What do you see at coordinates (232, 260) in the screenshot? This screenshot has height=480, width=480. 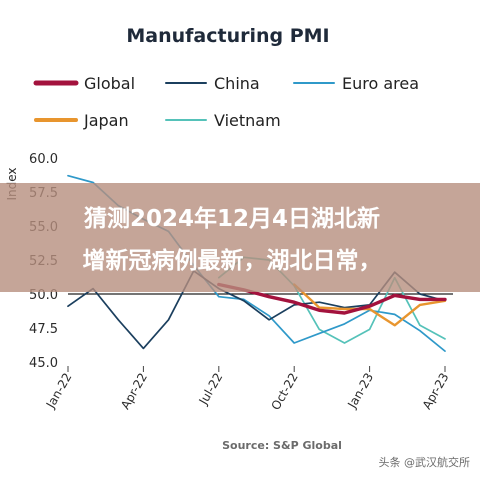 I see `headline-line-2: 增新冠病例最新，湖北日常，` at bounding box center [232, 260].